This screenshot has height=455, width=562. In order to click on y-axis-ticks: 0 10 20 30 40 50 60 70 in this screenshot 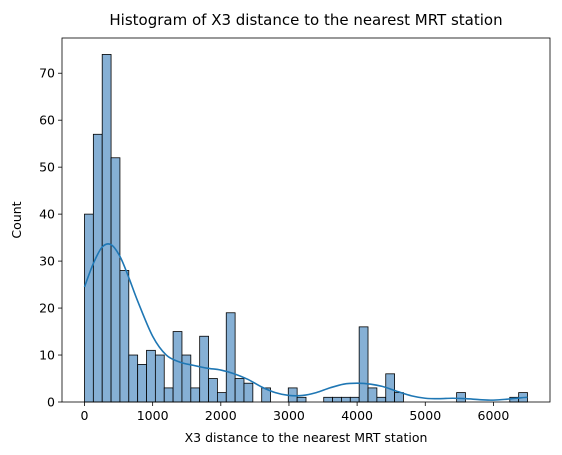, I will do `click(50, 238)`.